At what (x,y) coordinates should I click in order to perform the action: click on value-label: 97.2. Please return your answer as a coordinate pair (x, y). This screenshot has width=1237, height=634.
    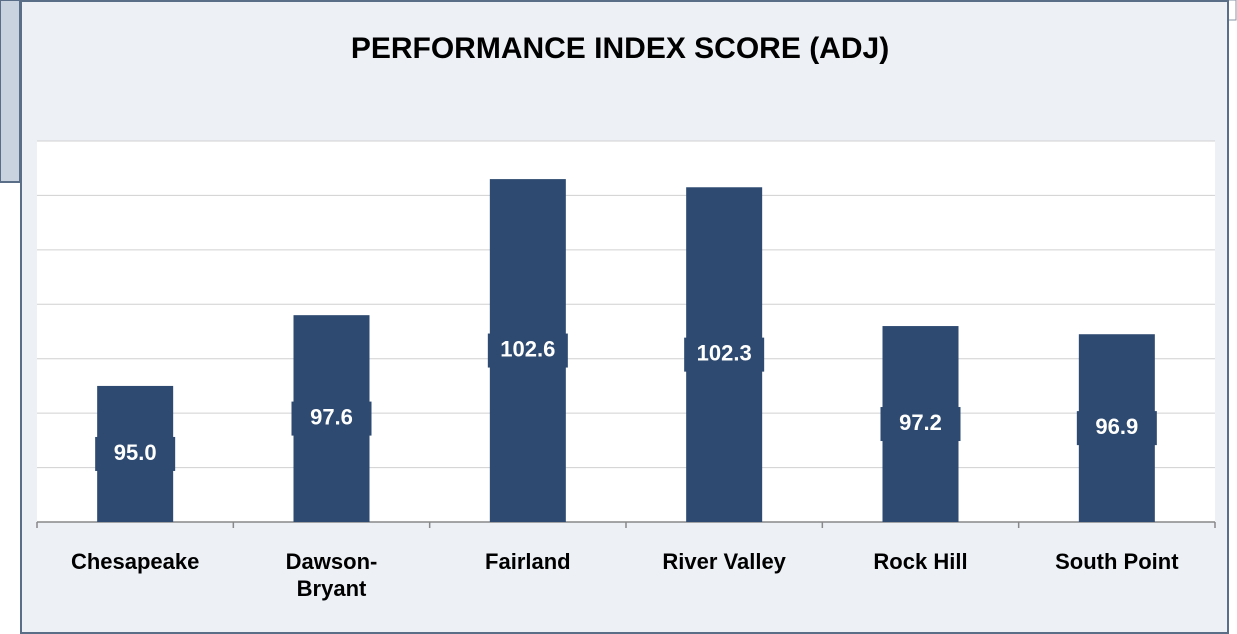
    Looking at the image, I should click on (920, 422).